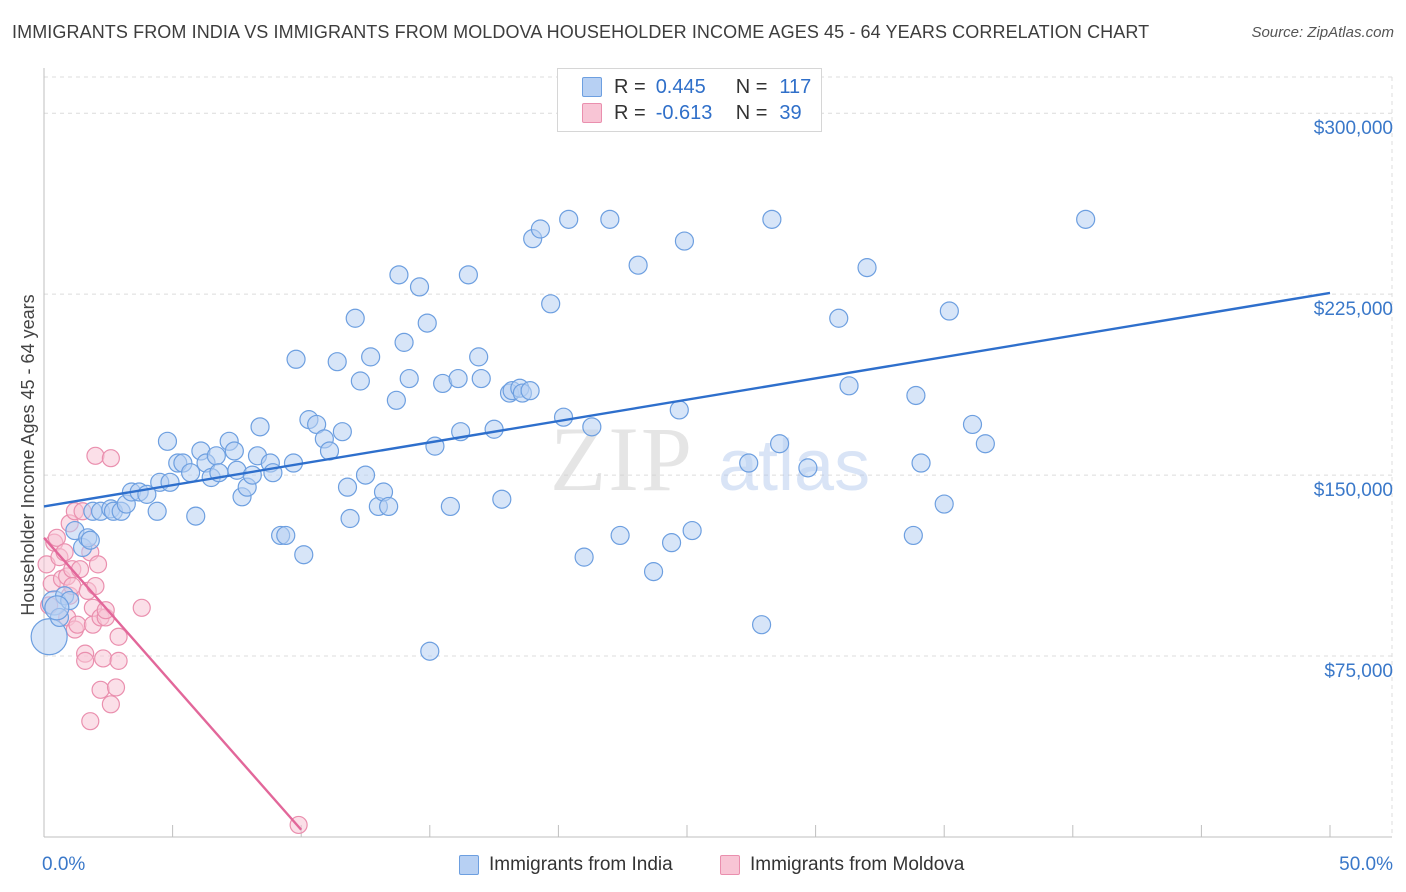 The width and height of the screenshot is (1406, 892). I want to click on bottom-legend-moldova: Immigrants from Moldova, so click(842, 865).